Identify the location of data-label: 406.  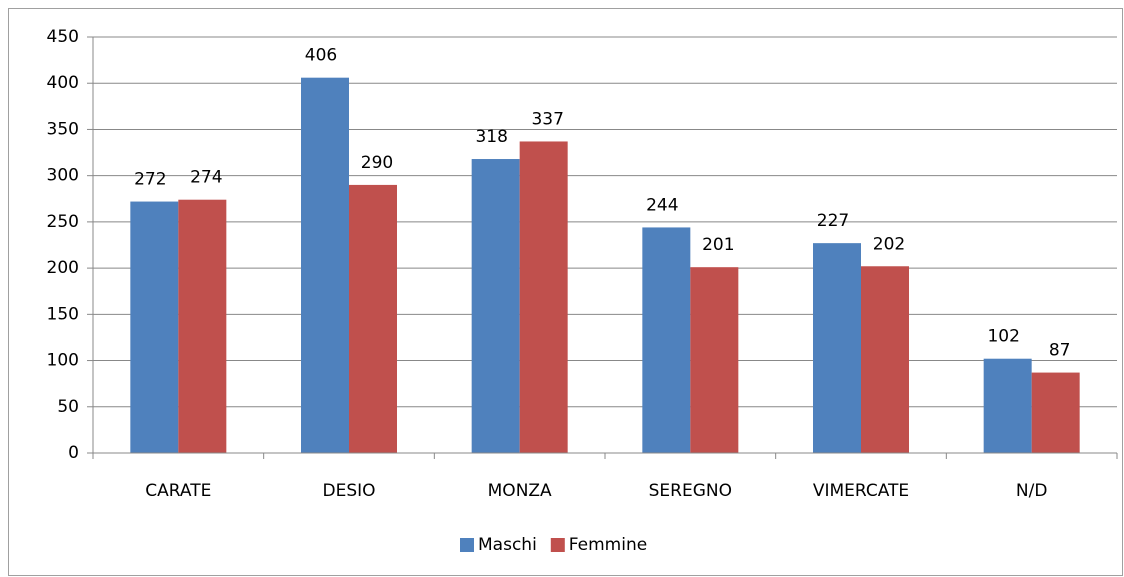
(321, 56).